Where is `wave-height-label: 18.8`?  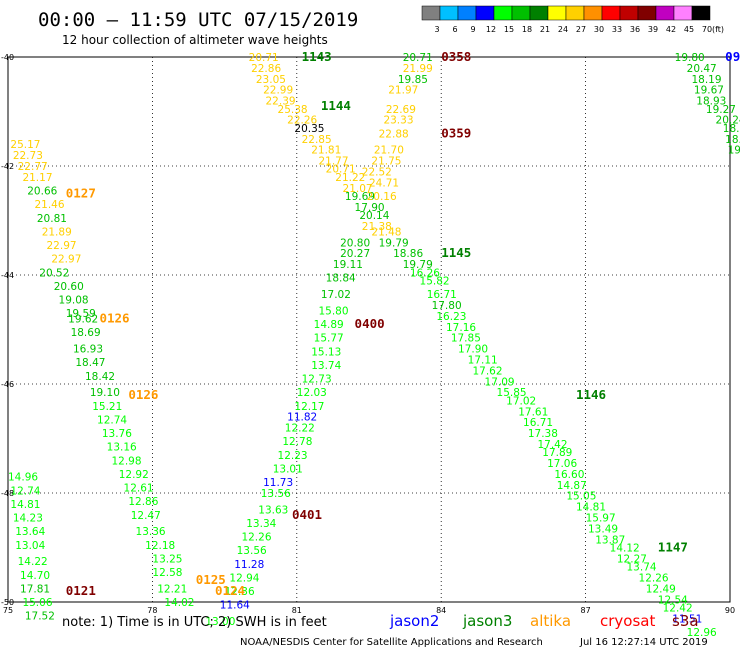
wave-height-label: 18.8 is located at coordinates (731, 129).